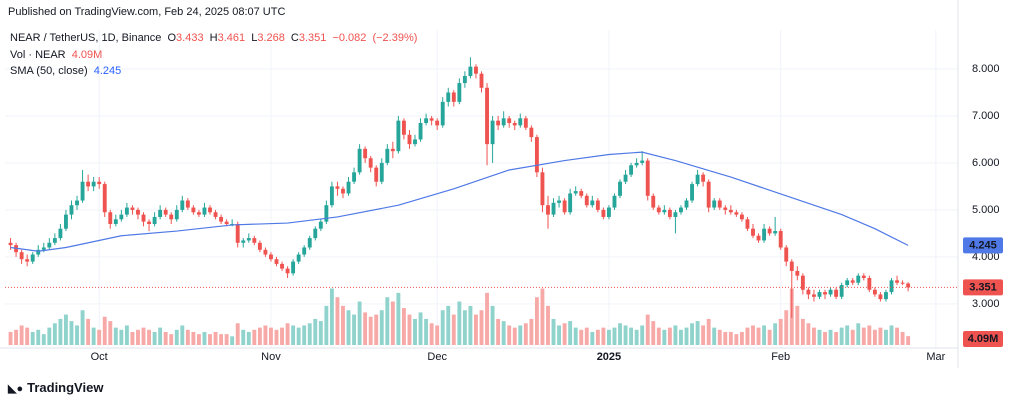 The height and width of the screenshot is (403, 1024). Describe the element at coordinates (231, 38) in the screenshot. I see `high-value: 3.461` at that location.